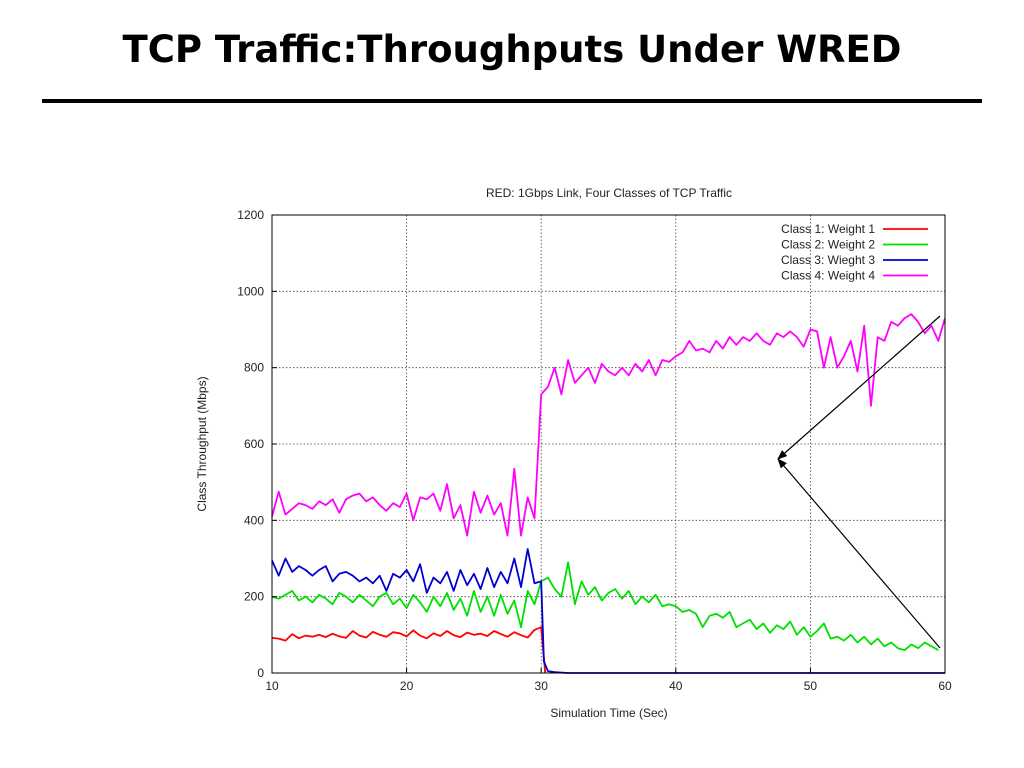  Describe the element at coordinates (512, 49) in the screenshot. I see `slide-title: TCP Traffic:Throughputs Under WRED` at that location.